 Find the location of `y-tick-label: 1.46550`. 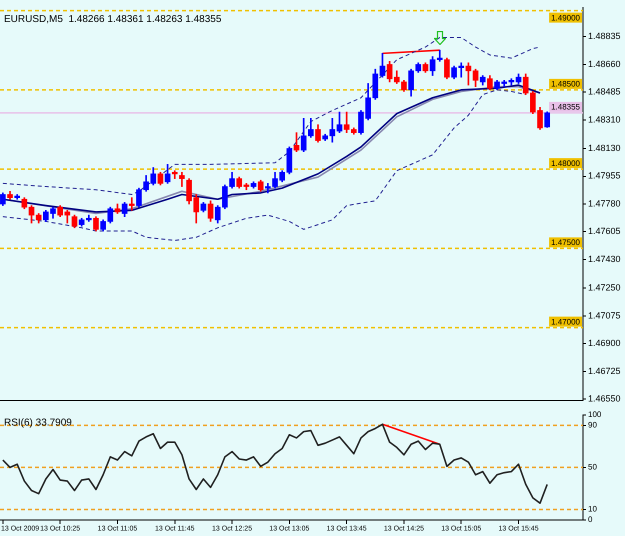

y-tick-label: 1.46550 is located at coordinates (604, 399).